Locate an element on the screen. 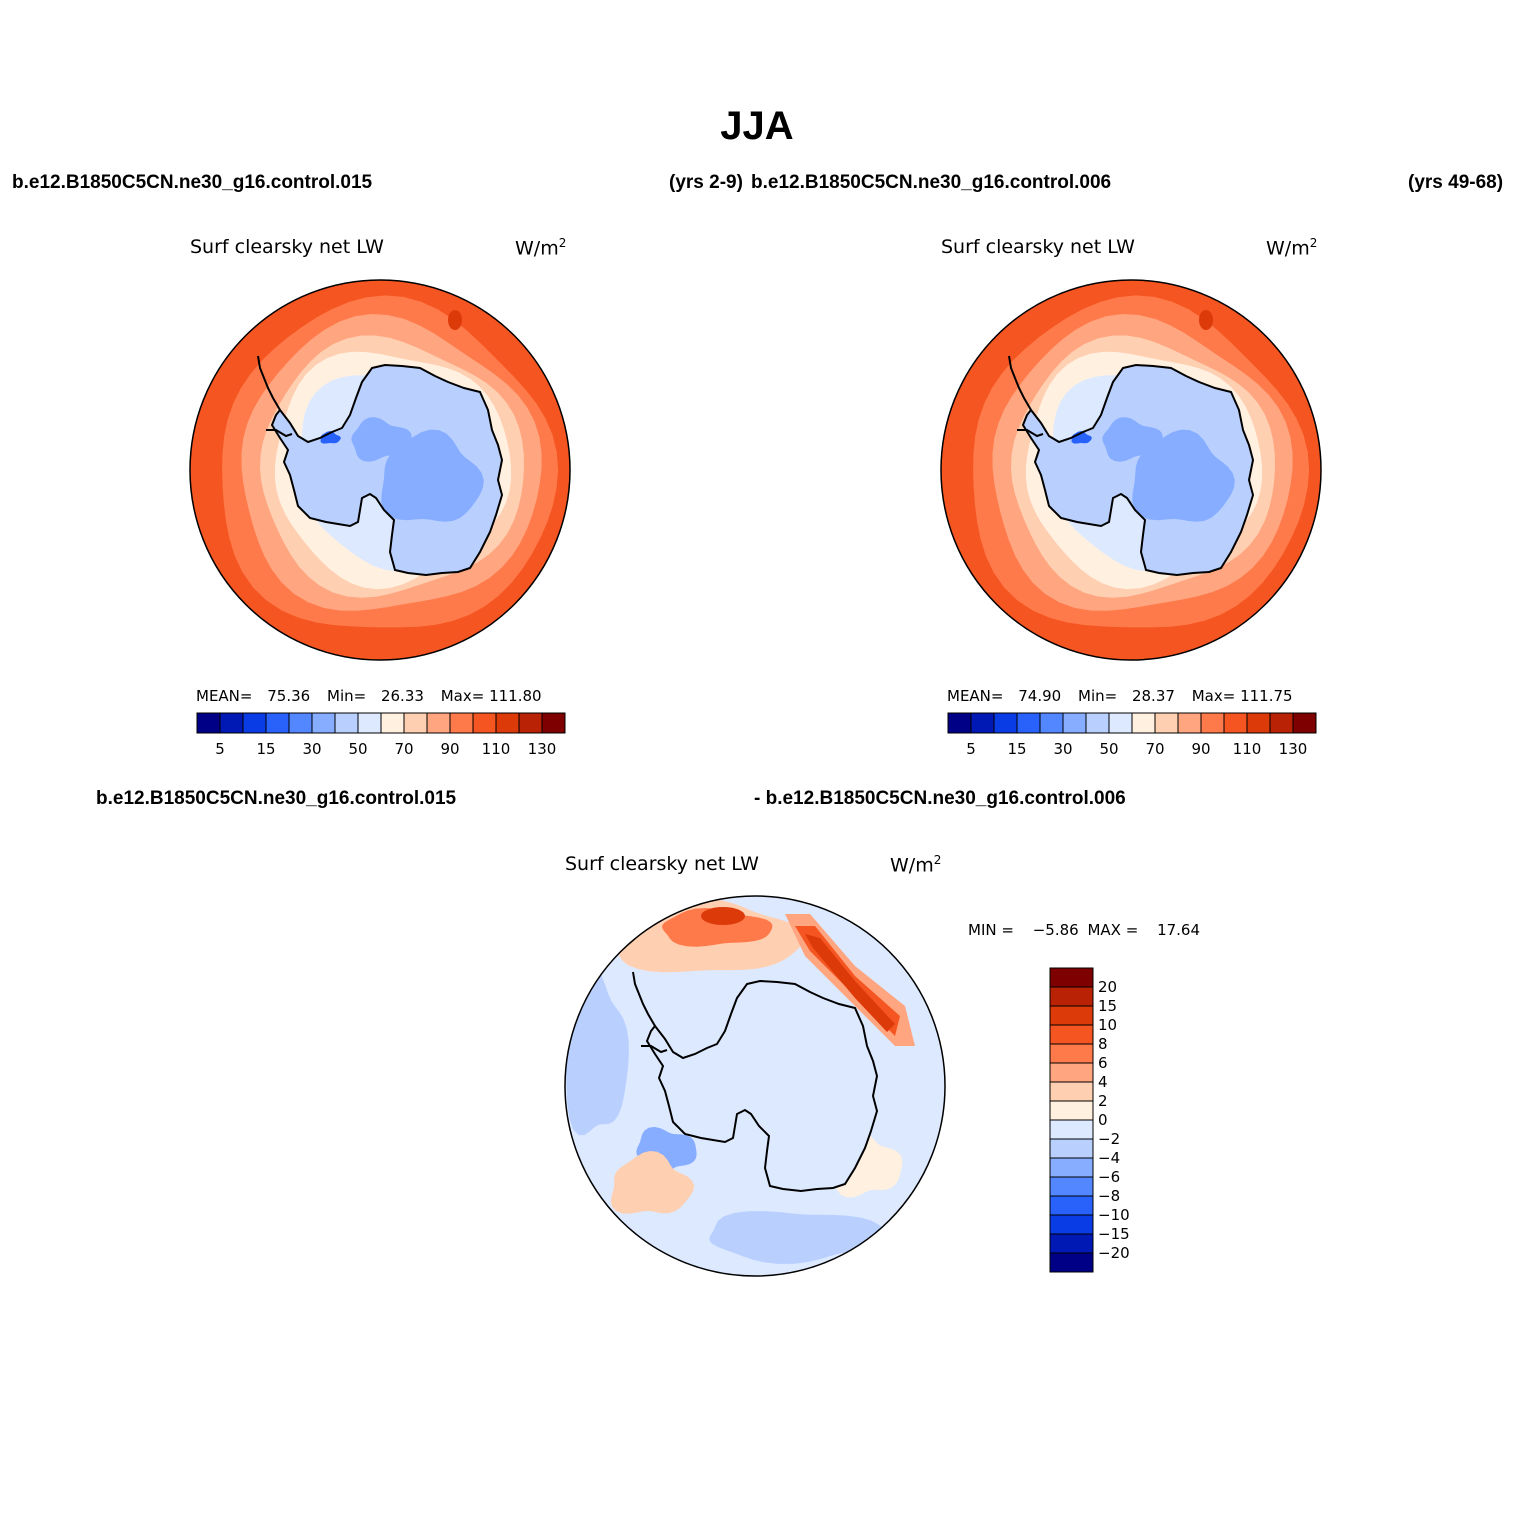 The width and height of the screenshot is (1514, 1514). panel2-mean-label: MEAN= is located at coordinates (975, 696).